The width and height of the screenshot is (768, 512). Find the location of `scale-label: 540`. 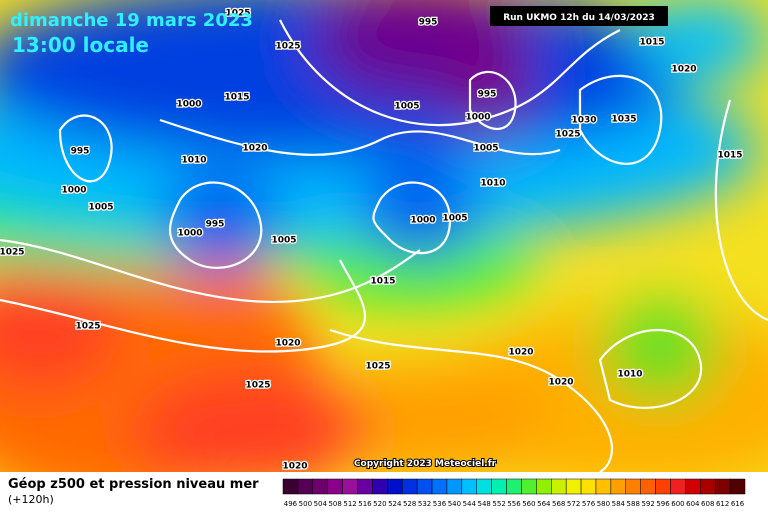

scale-label: 540 is located at coordinates (454, 504).